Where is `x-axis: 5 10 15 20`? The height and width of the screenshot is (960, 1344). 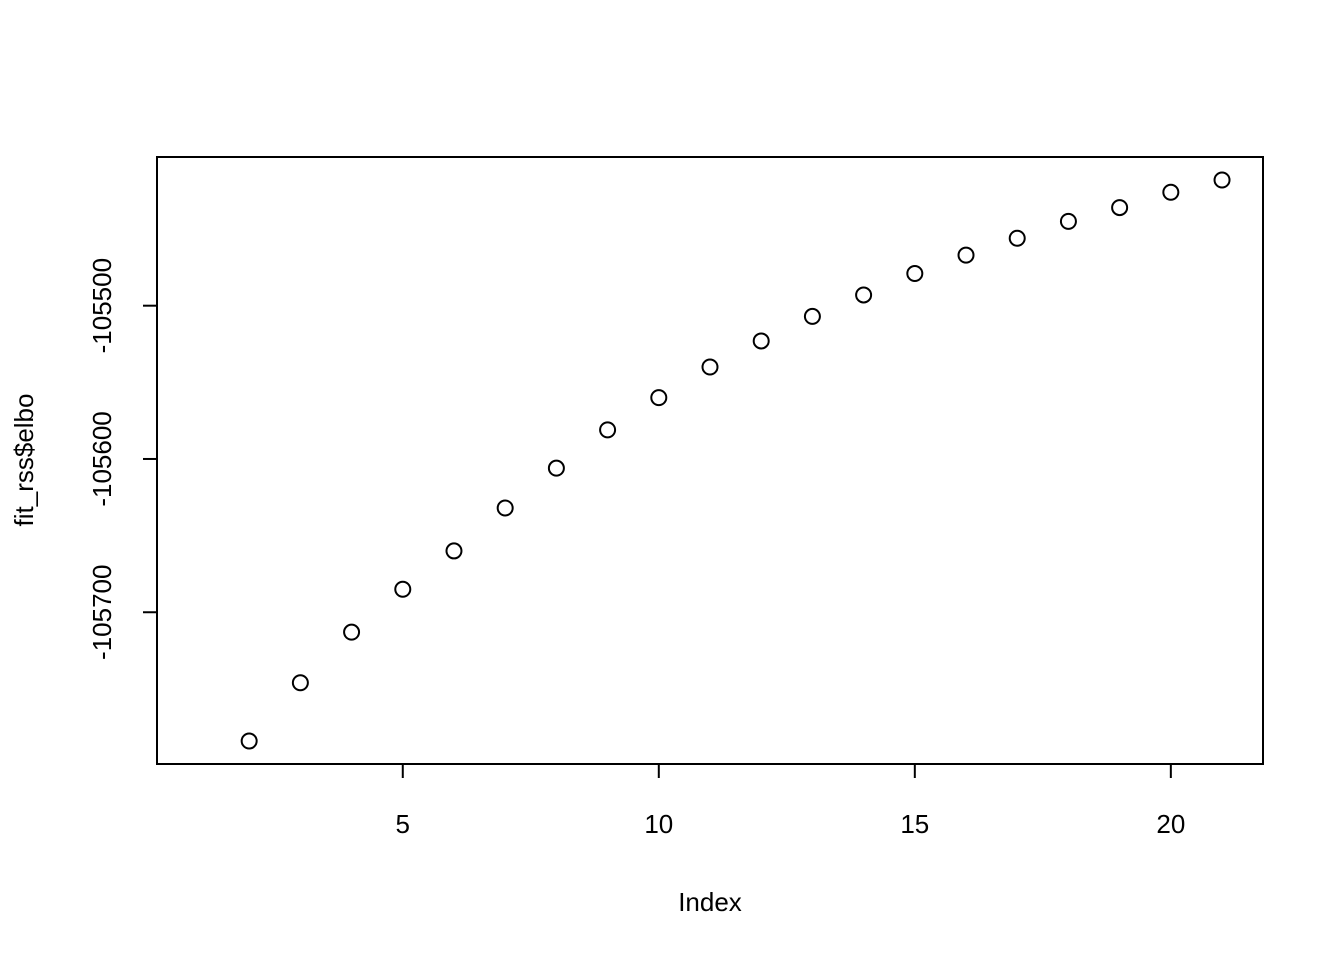 x-axis: 5 10 15 20 is located at coordinates (790, 801).